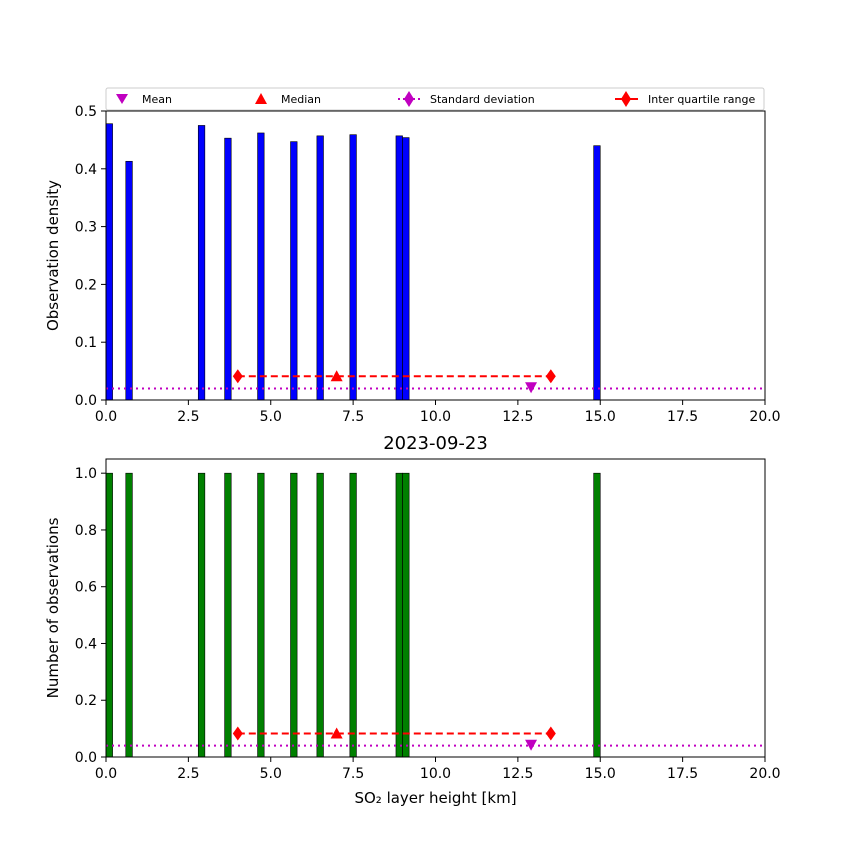 The height and width of the screenshot is (850, 850). What do you see at coordinates (86, 228) in the screenshot?
I see `y-tick-label: 0.3` at bounding box center [86, 228].